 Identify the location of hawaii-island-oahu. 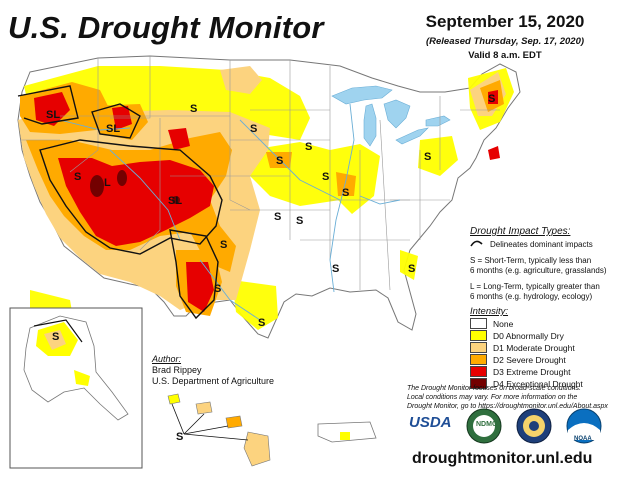
(204, 408).